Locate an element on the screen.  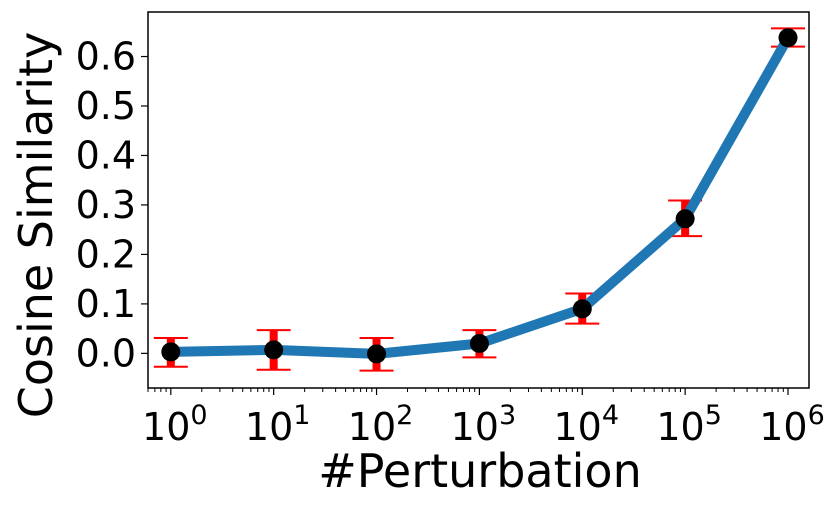
y-axis-label: Cosine Similarity is located at coordinates (36, 225).